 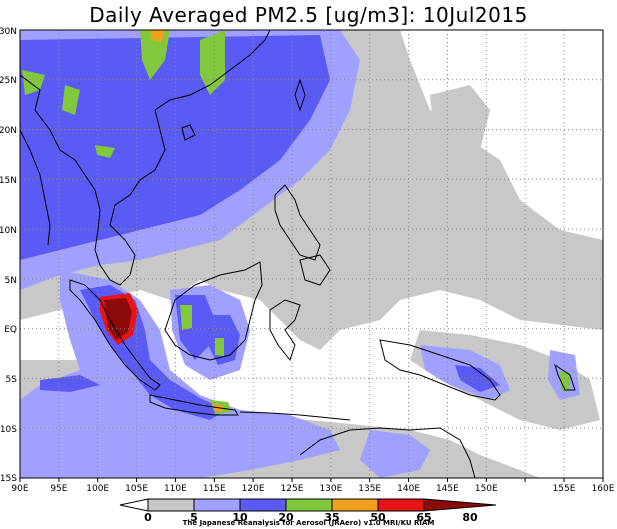 I want to click on coast-java, so click(x=194, y=405).